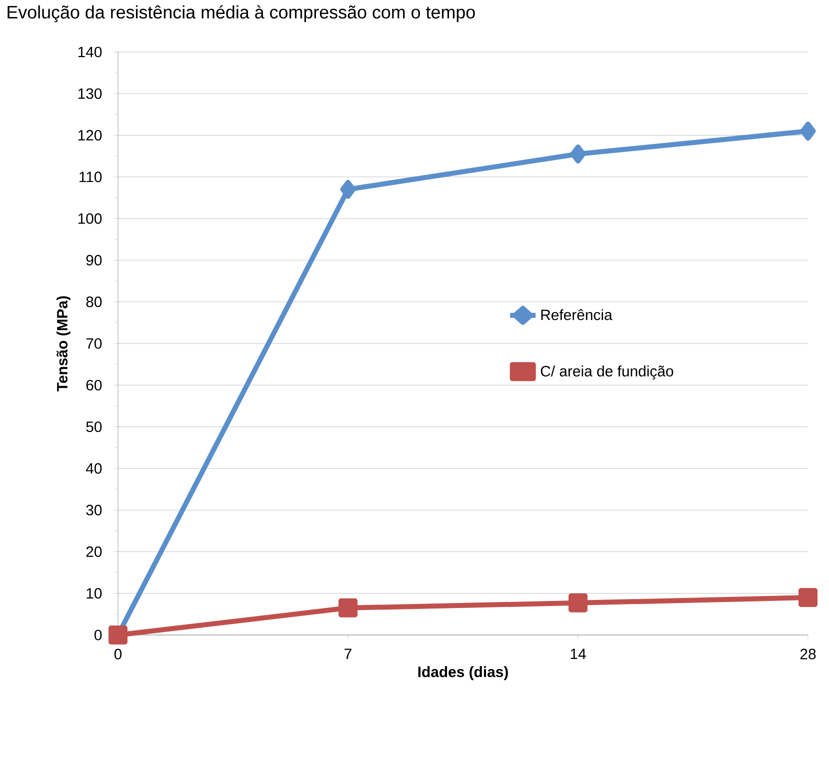 The height and width of the screenshot is (761, 829). I want to click on y-axis-title: Tensão (MPa), so click(63, 344).